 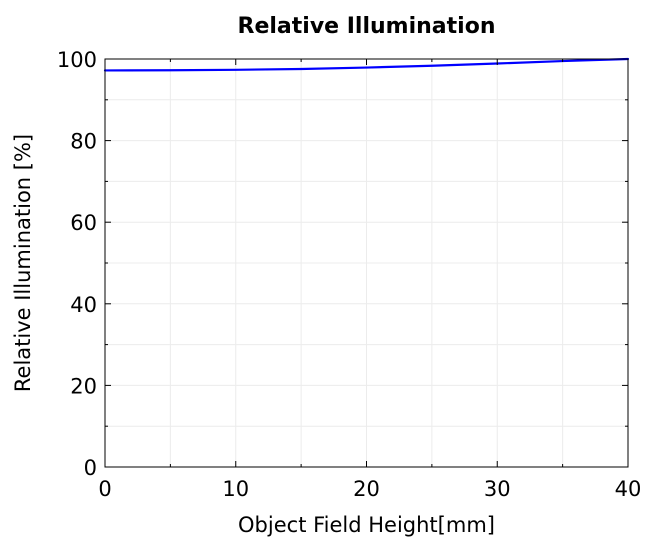 What do you see at coordinates (366, 489) in the screenshot?
I see `x-tick-label: 20` at bounding box center [366, 489].